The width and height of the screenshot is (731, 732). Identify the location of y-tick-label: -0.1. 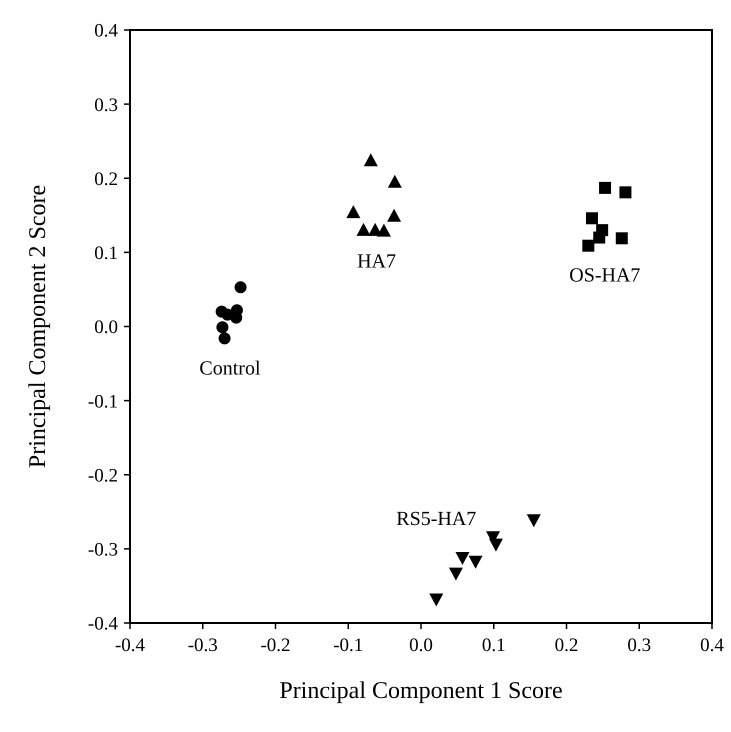
(103, 401).